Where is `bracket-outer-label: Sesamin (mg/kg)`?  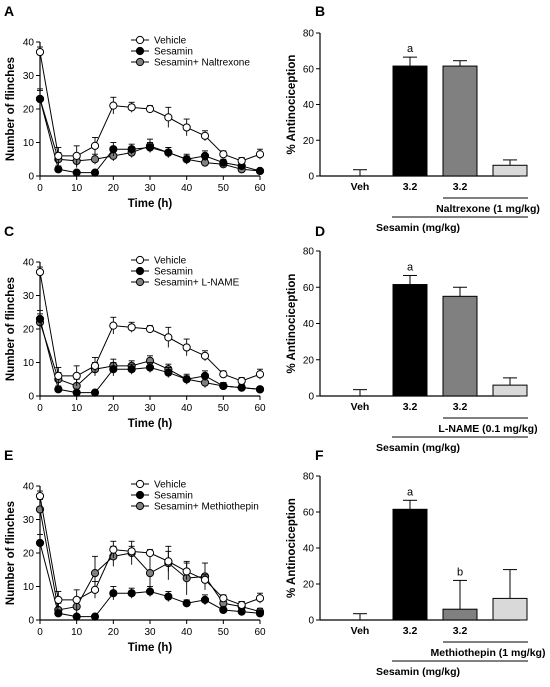
bracket-outer-label: Sesamin (mg/kg) is located at coordinates (418, 672).